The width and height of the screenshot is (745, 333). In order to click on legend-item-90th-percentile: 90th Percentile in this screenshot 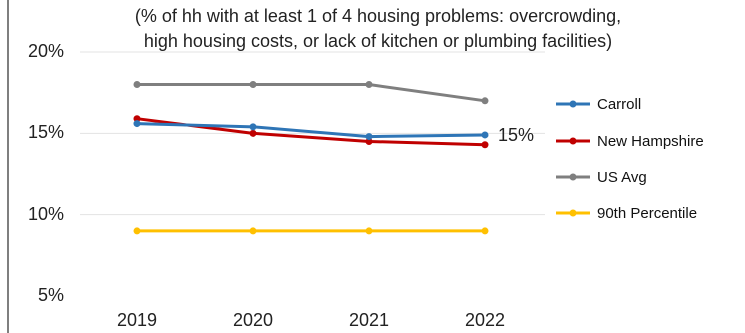, I will do `click(626, 213)`.